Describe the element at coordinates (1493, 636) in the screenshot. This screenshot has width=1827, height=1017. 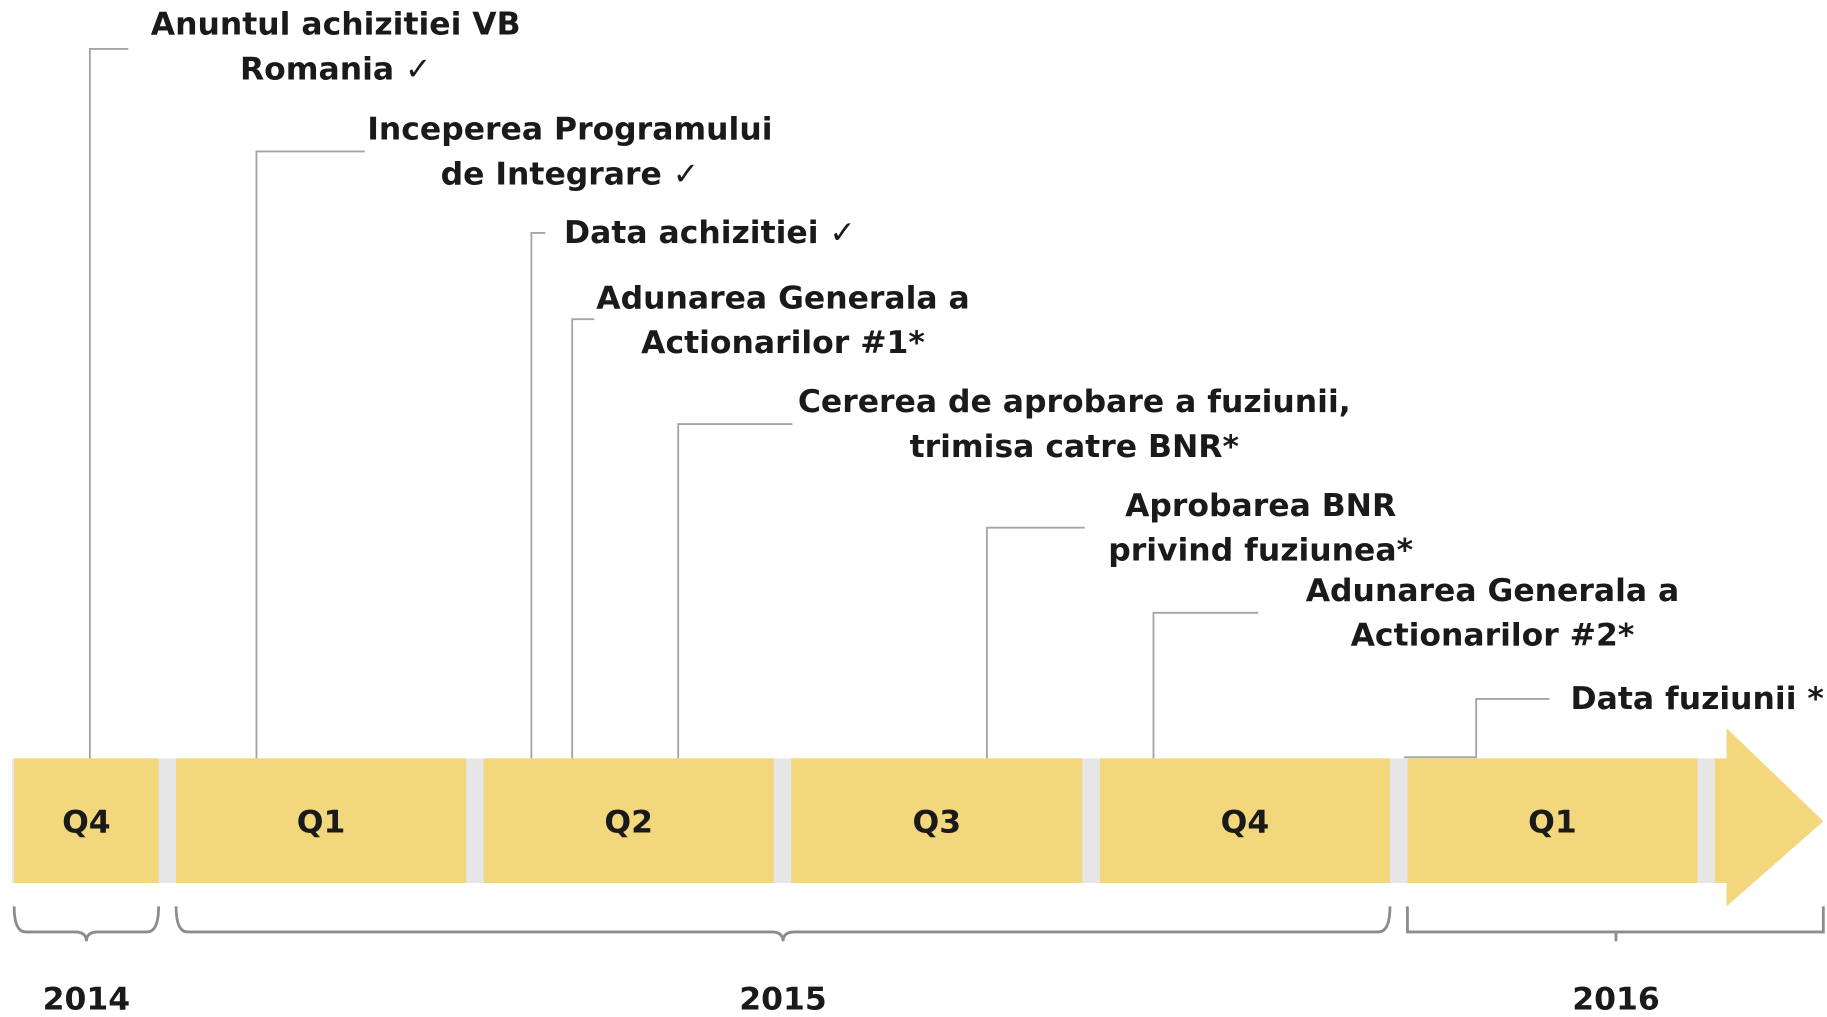
I see `event-label: Actionarilor #2*` at that location.